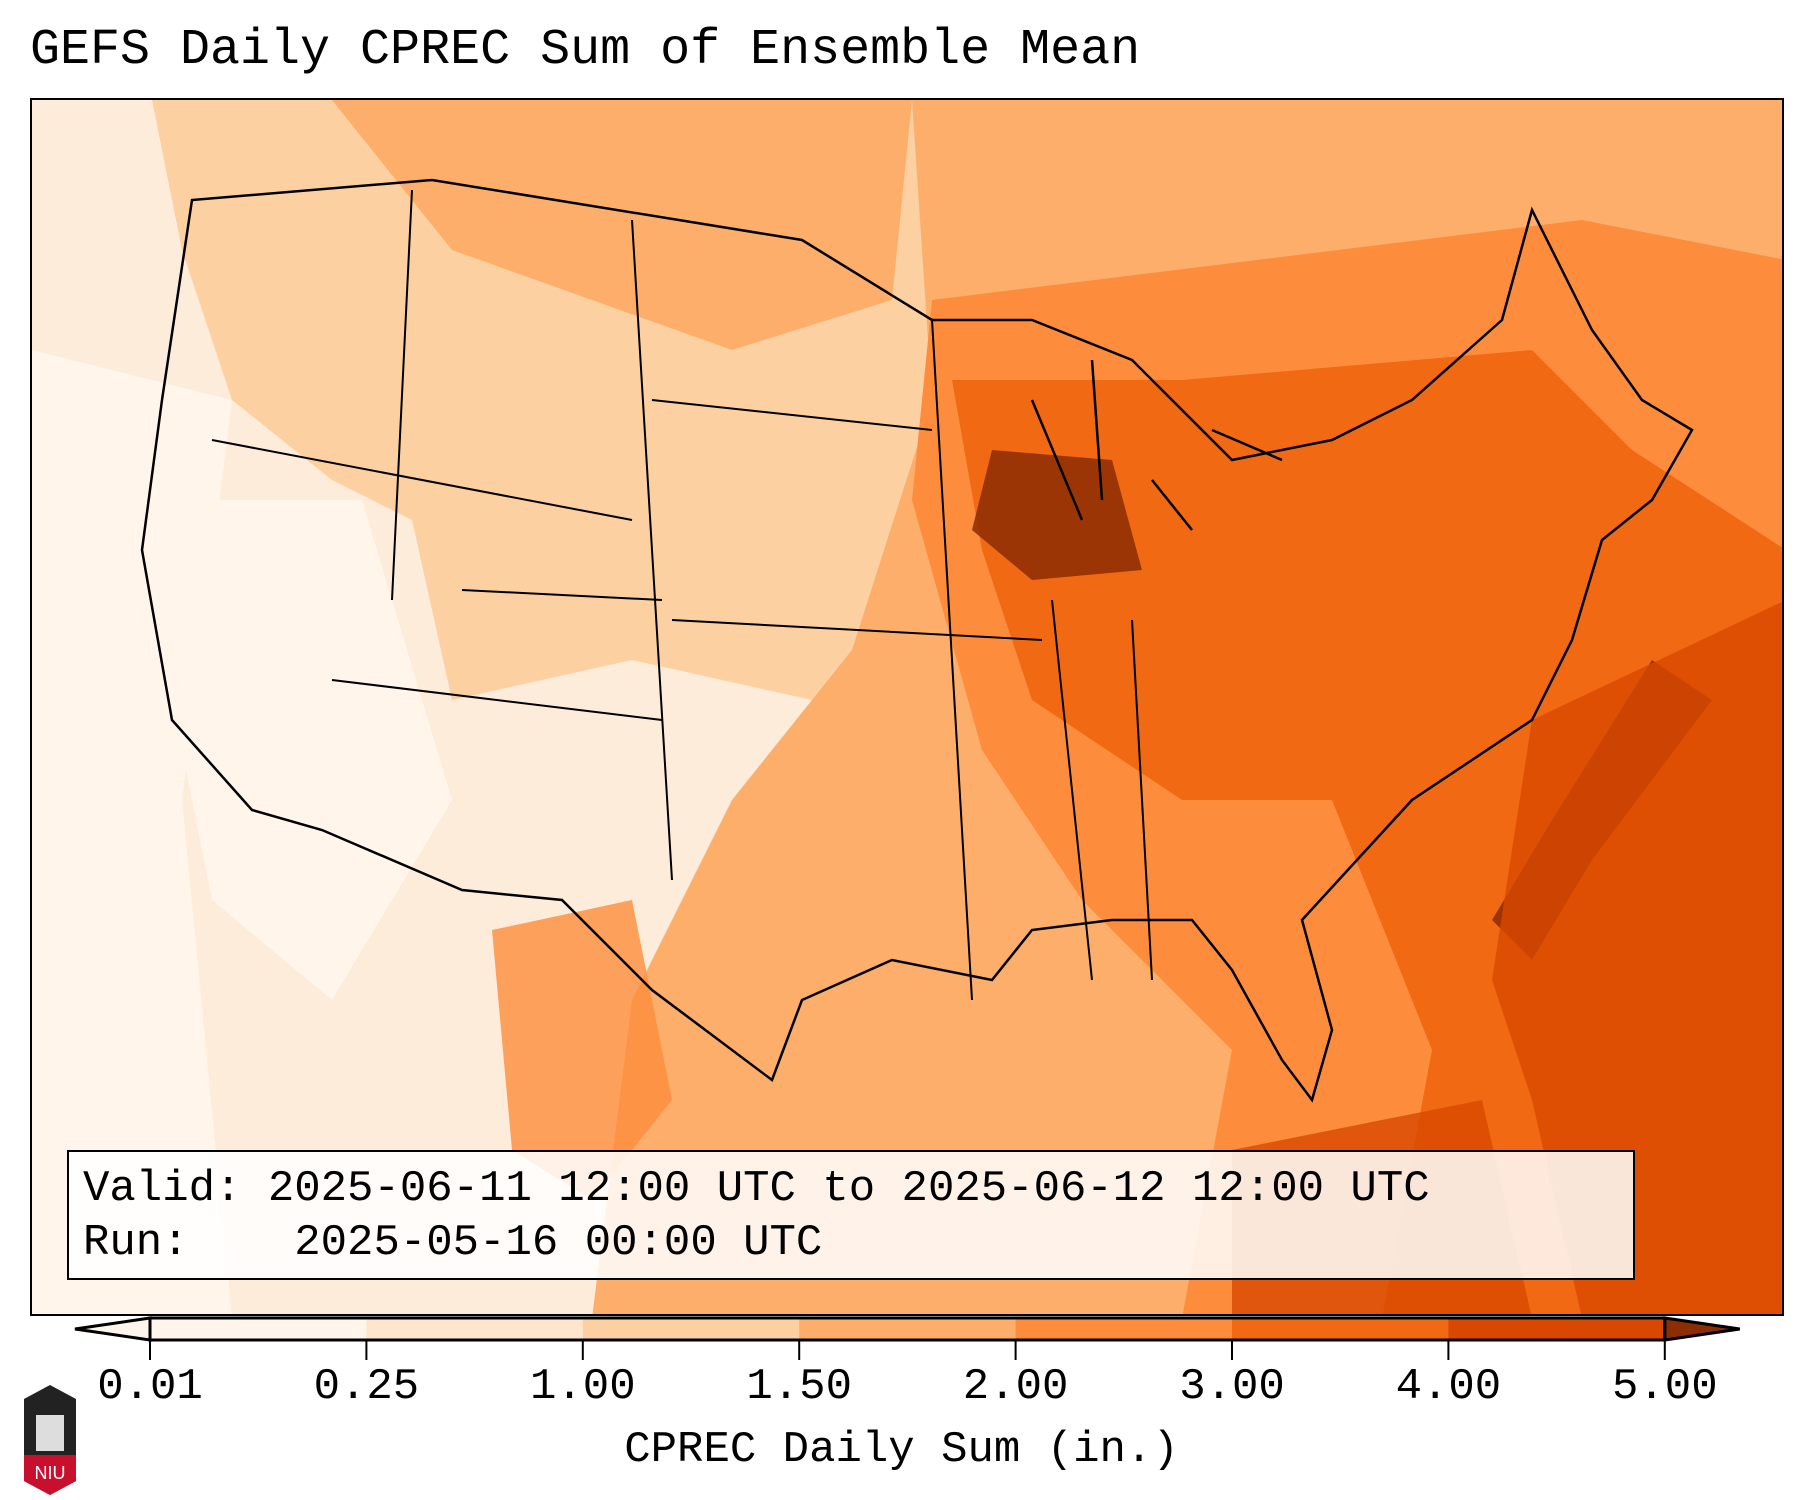 Image resolution: width=1803 pixels, height=1500 pixels. Describe the element at coordinates (113, 1329) in the screenshot. I see `colorbar-extend-min` at that location.